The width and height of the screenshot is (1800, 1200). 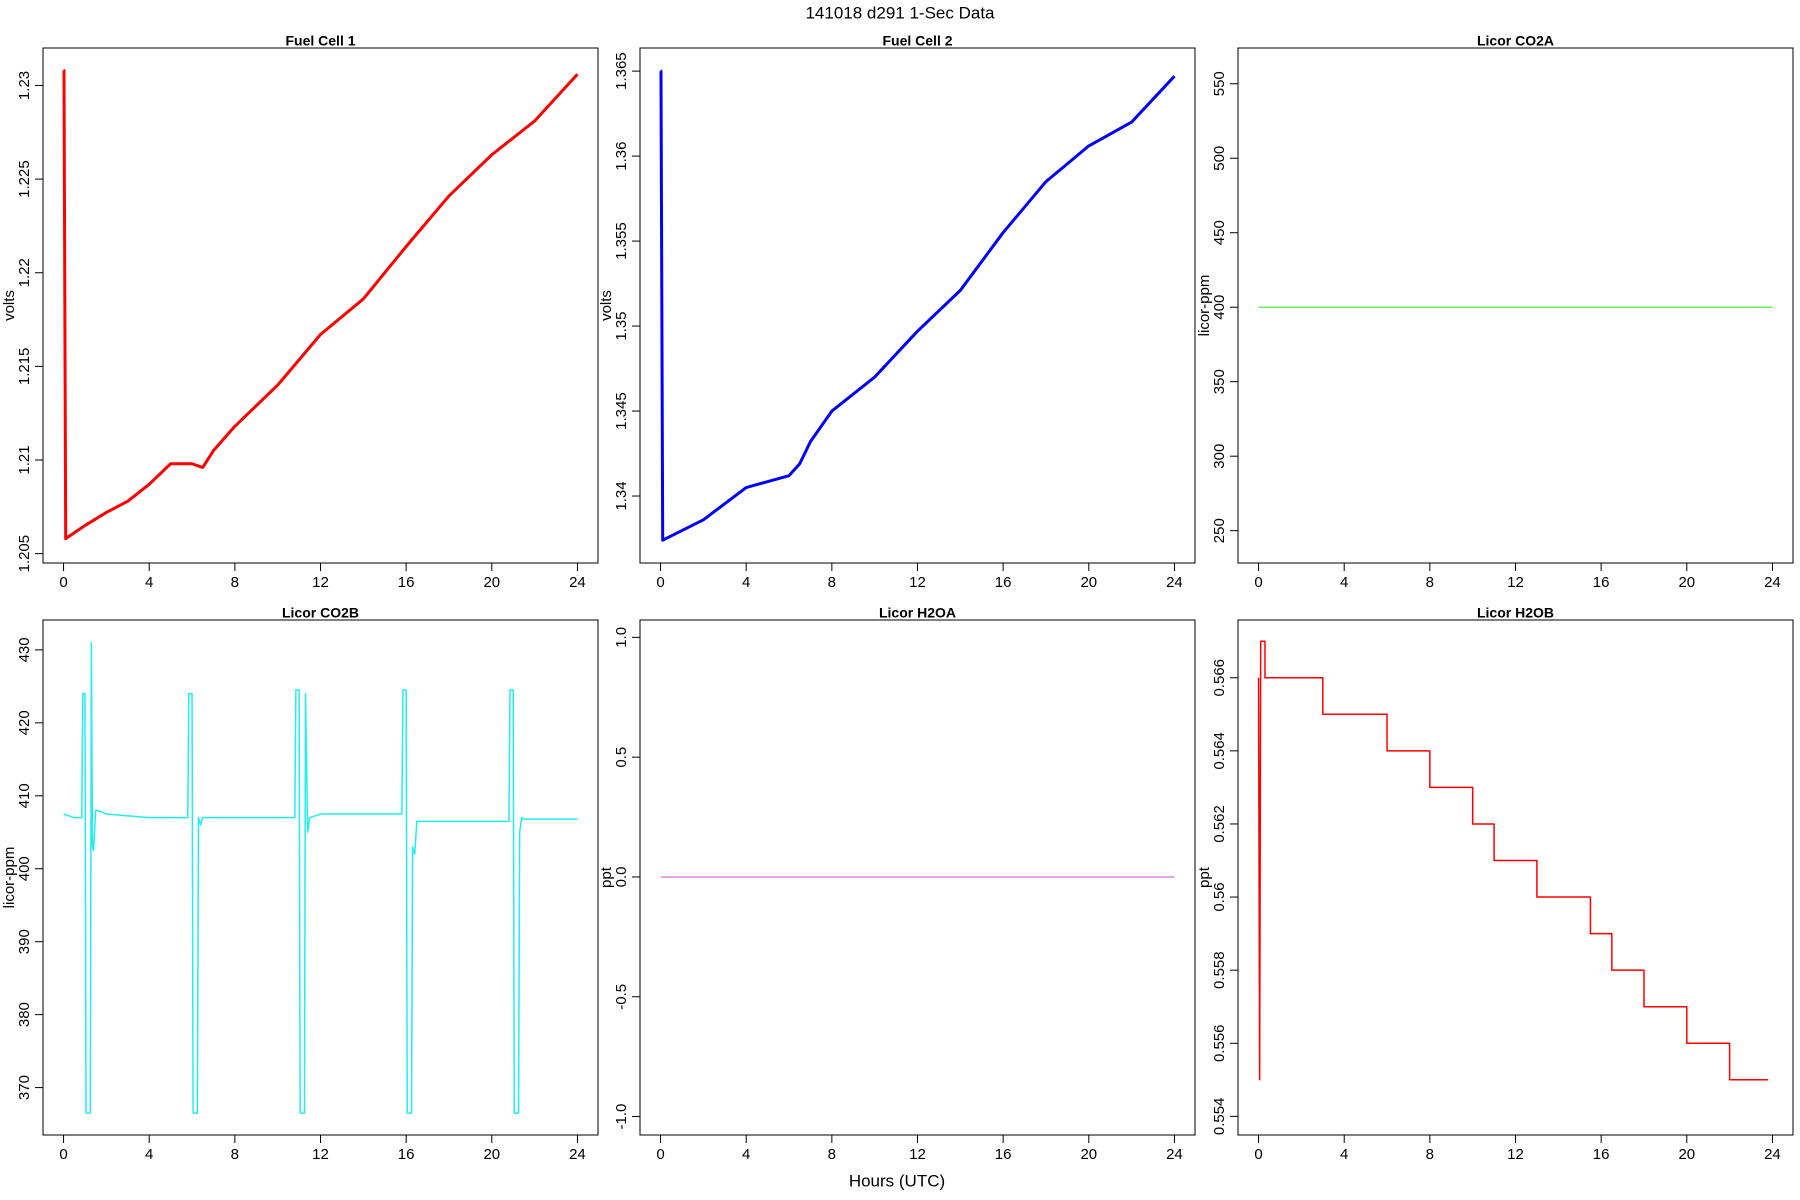 What do you see at coordinates (1515, 613) in the screenshot?
I see `panel-title: Licor H2OB` at bounding box center [1515, 613].